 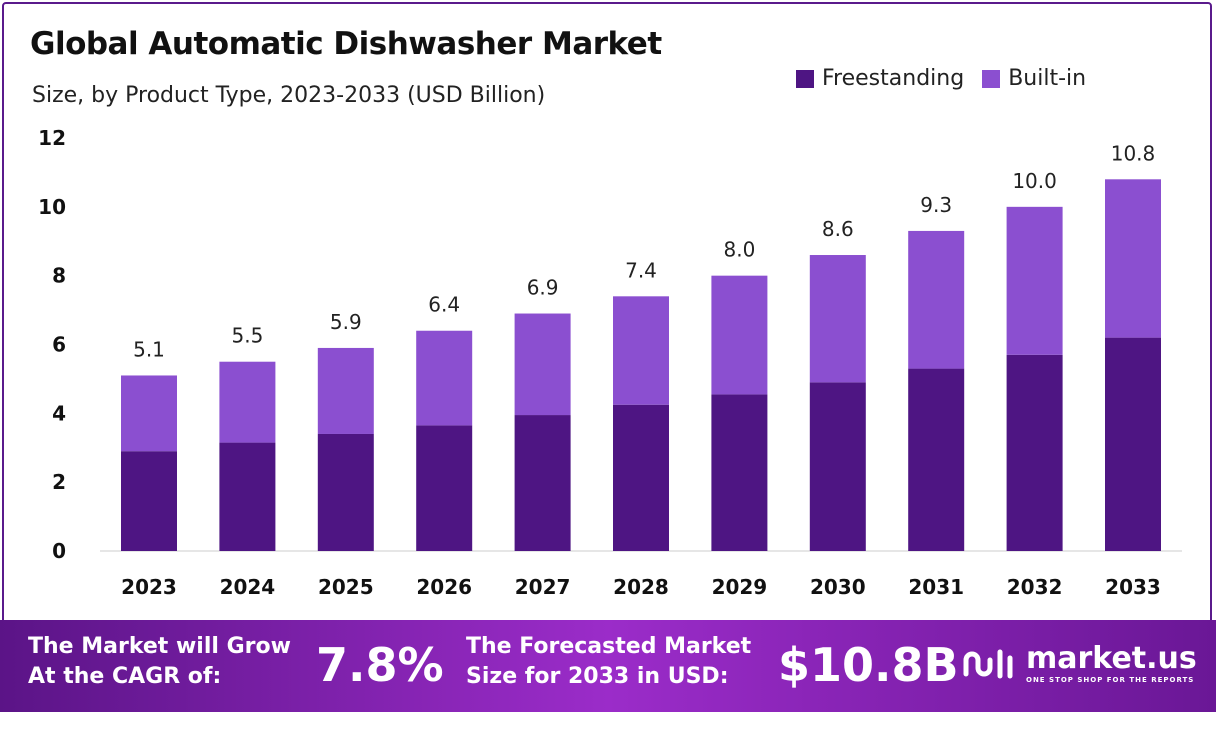 I want to click on bar-freestanding-2025, so click(x=345, y=492).